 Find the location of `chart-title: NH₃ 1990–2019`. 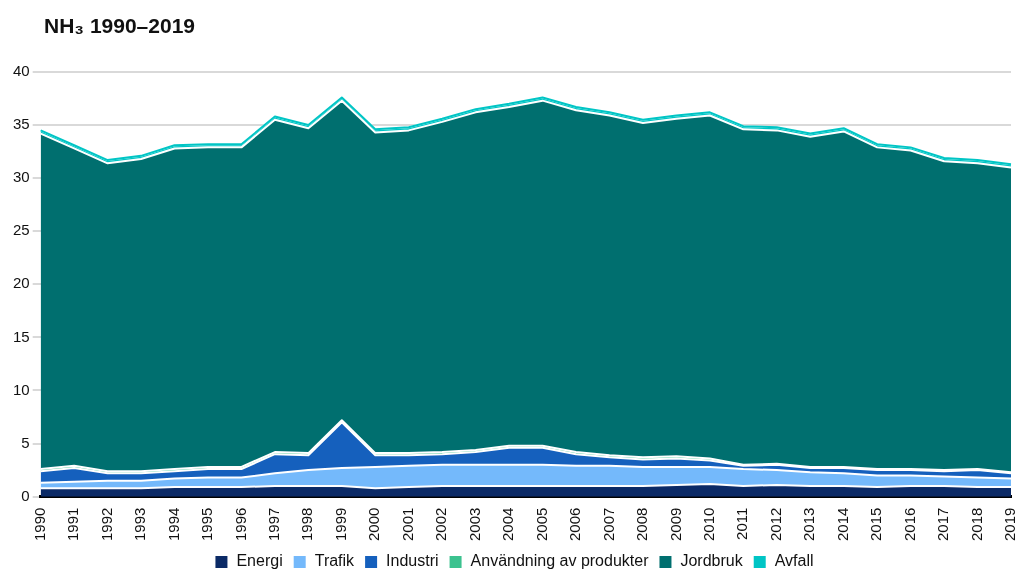

chart-title: NH₃ 1990–2019 is located at coordinates (119, 26).